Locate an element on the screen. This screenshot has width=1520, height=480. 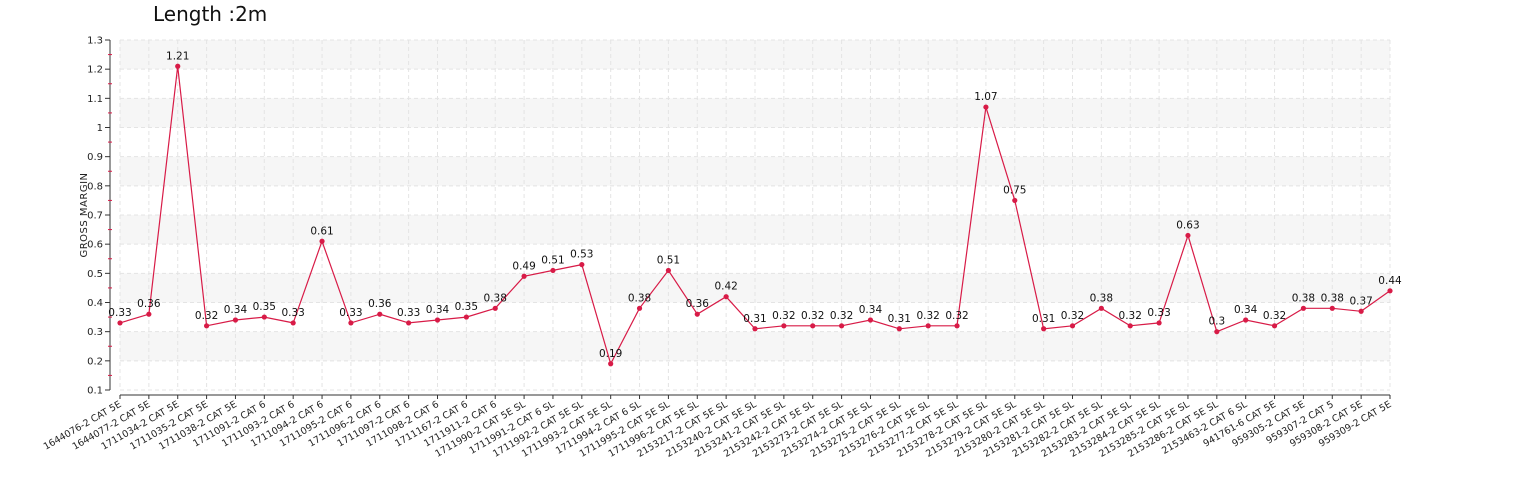
y-axis-ticks: 0.1 0.2 0.3 0.4 0.5 0.6 0.7 0.8 0.9 1 1.1 1.2 1.3 is located at coordinates (99, 216).